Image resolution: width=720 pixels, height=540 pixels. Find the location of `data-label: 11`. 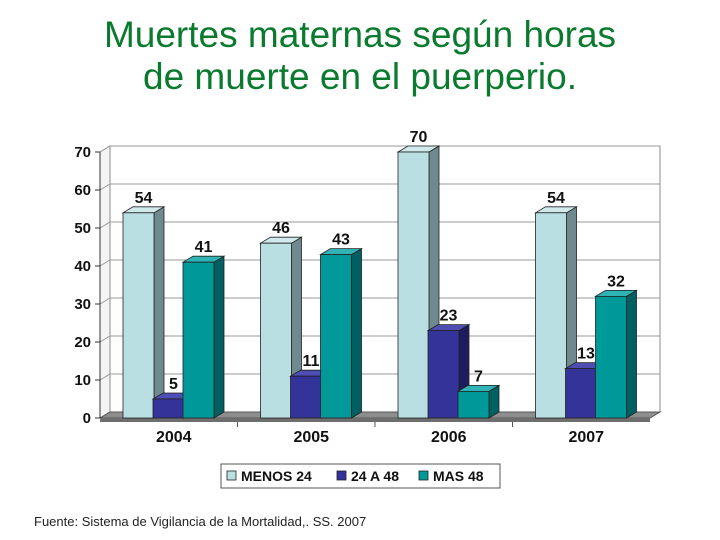

data-label: 11 is located at coordinates (311, 361).